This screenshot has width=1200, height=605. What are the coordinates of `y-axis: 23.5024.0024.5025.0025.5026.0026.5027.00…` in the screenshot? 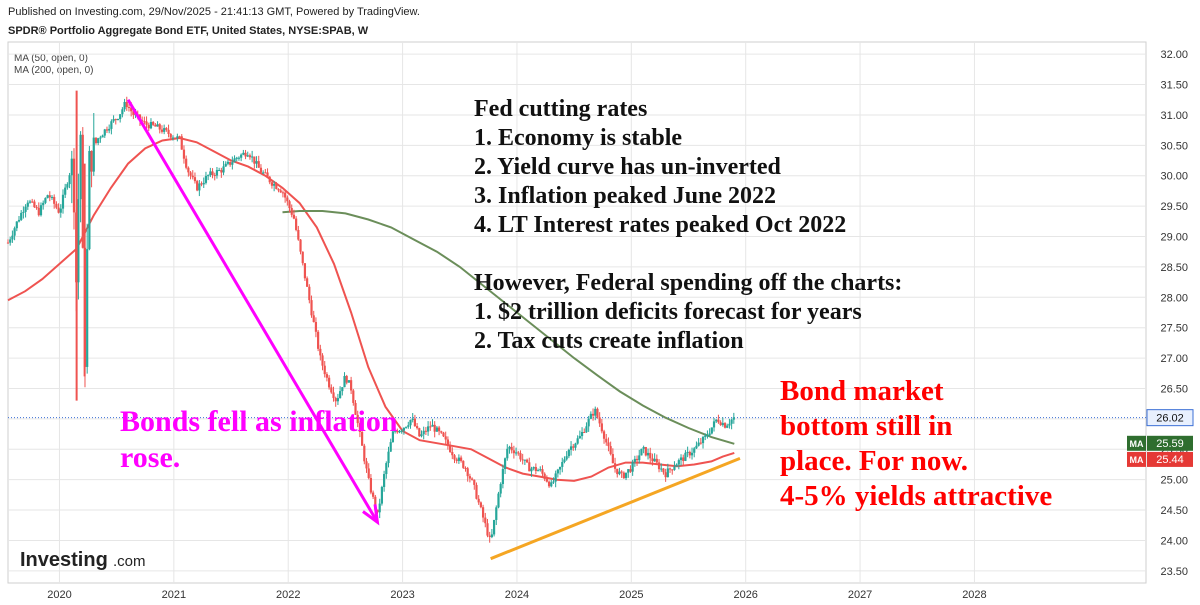 It's located at (1174, 313).